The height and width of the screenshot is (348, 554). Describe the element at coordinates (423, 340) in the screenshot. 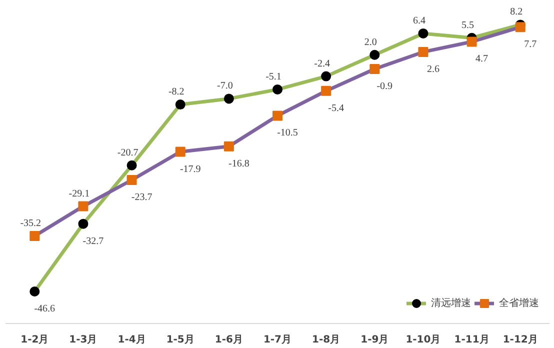

I see `x-tick-label: 1-10月` at that location.